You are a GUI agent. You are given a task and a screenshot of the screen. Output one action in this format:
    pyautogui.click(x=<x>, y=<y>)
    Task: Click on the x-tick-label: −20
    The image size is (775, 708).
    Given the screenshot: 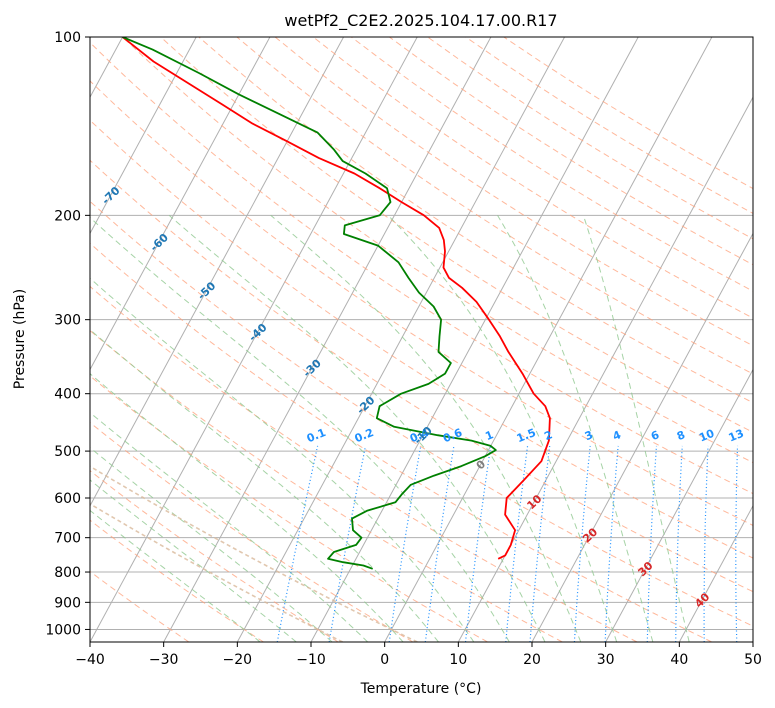 What is the action you would take?
    pyautogui.click(x=238, y=660)
    